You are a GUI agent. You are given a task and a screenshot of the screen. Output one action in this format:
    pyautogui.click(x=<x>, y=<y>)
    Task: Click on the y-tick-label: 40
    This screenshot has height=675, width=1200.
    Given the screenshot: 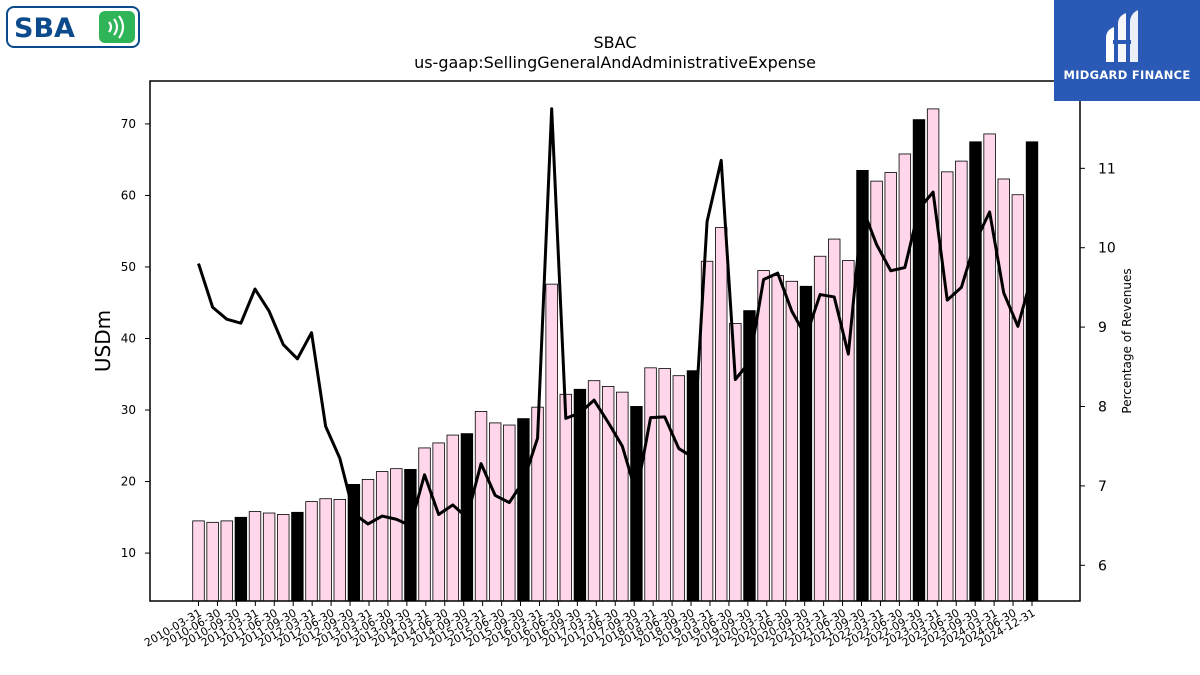 What is the action you would take?
    pyautogui.click(x=128, y=338)
    